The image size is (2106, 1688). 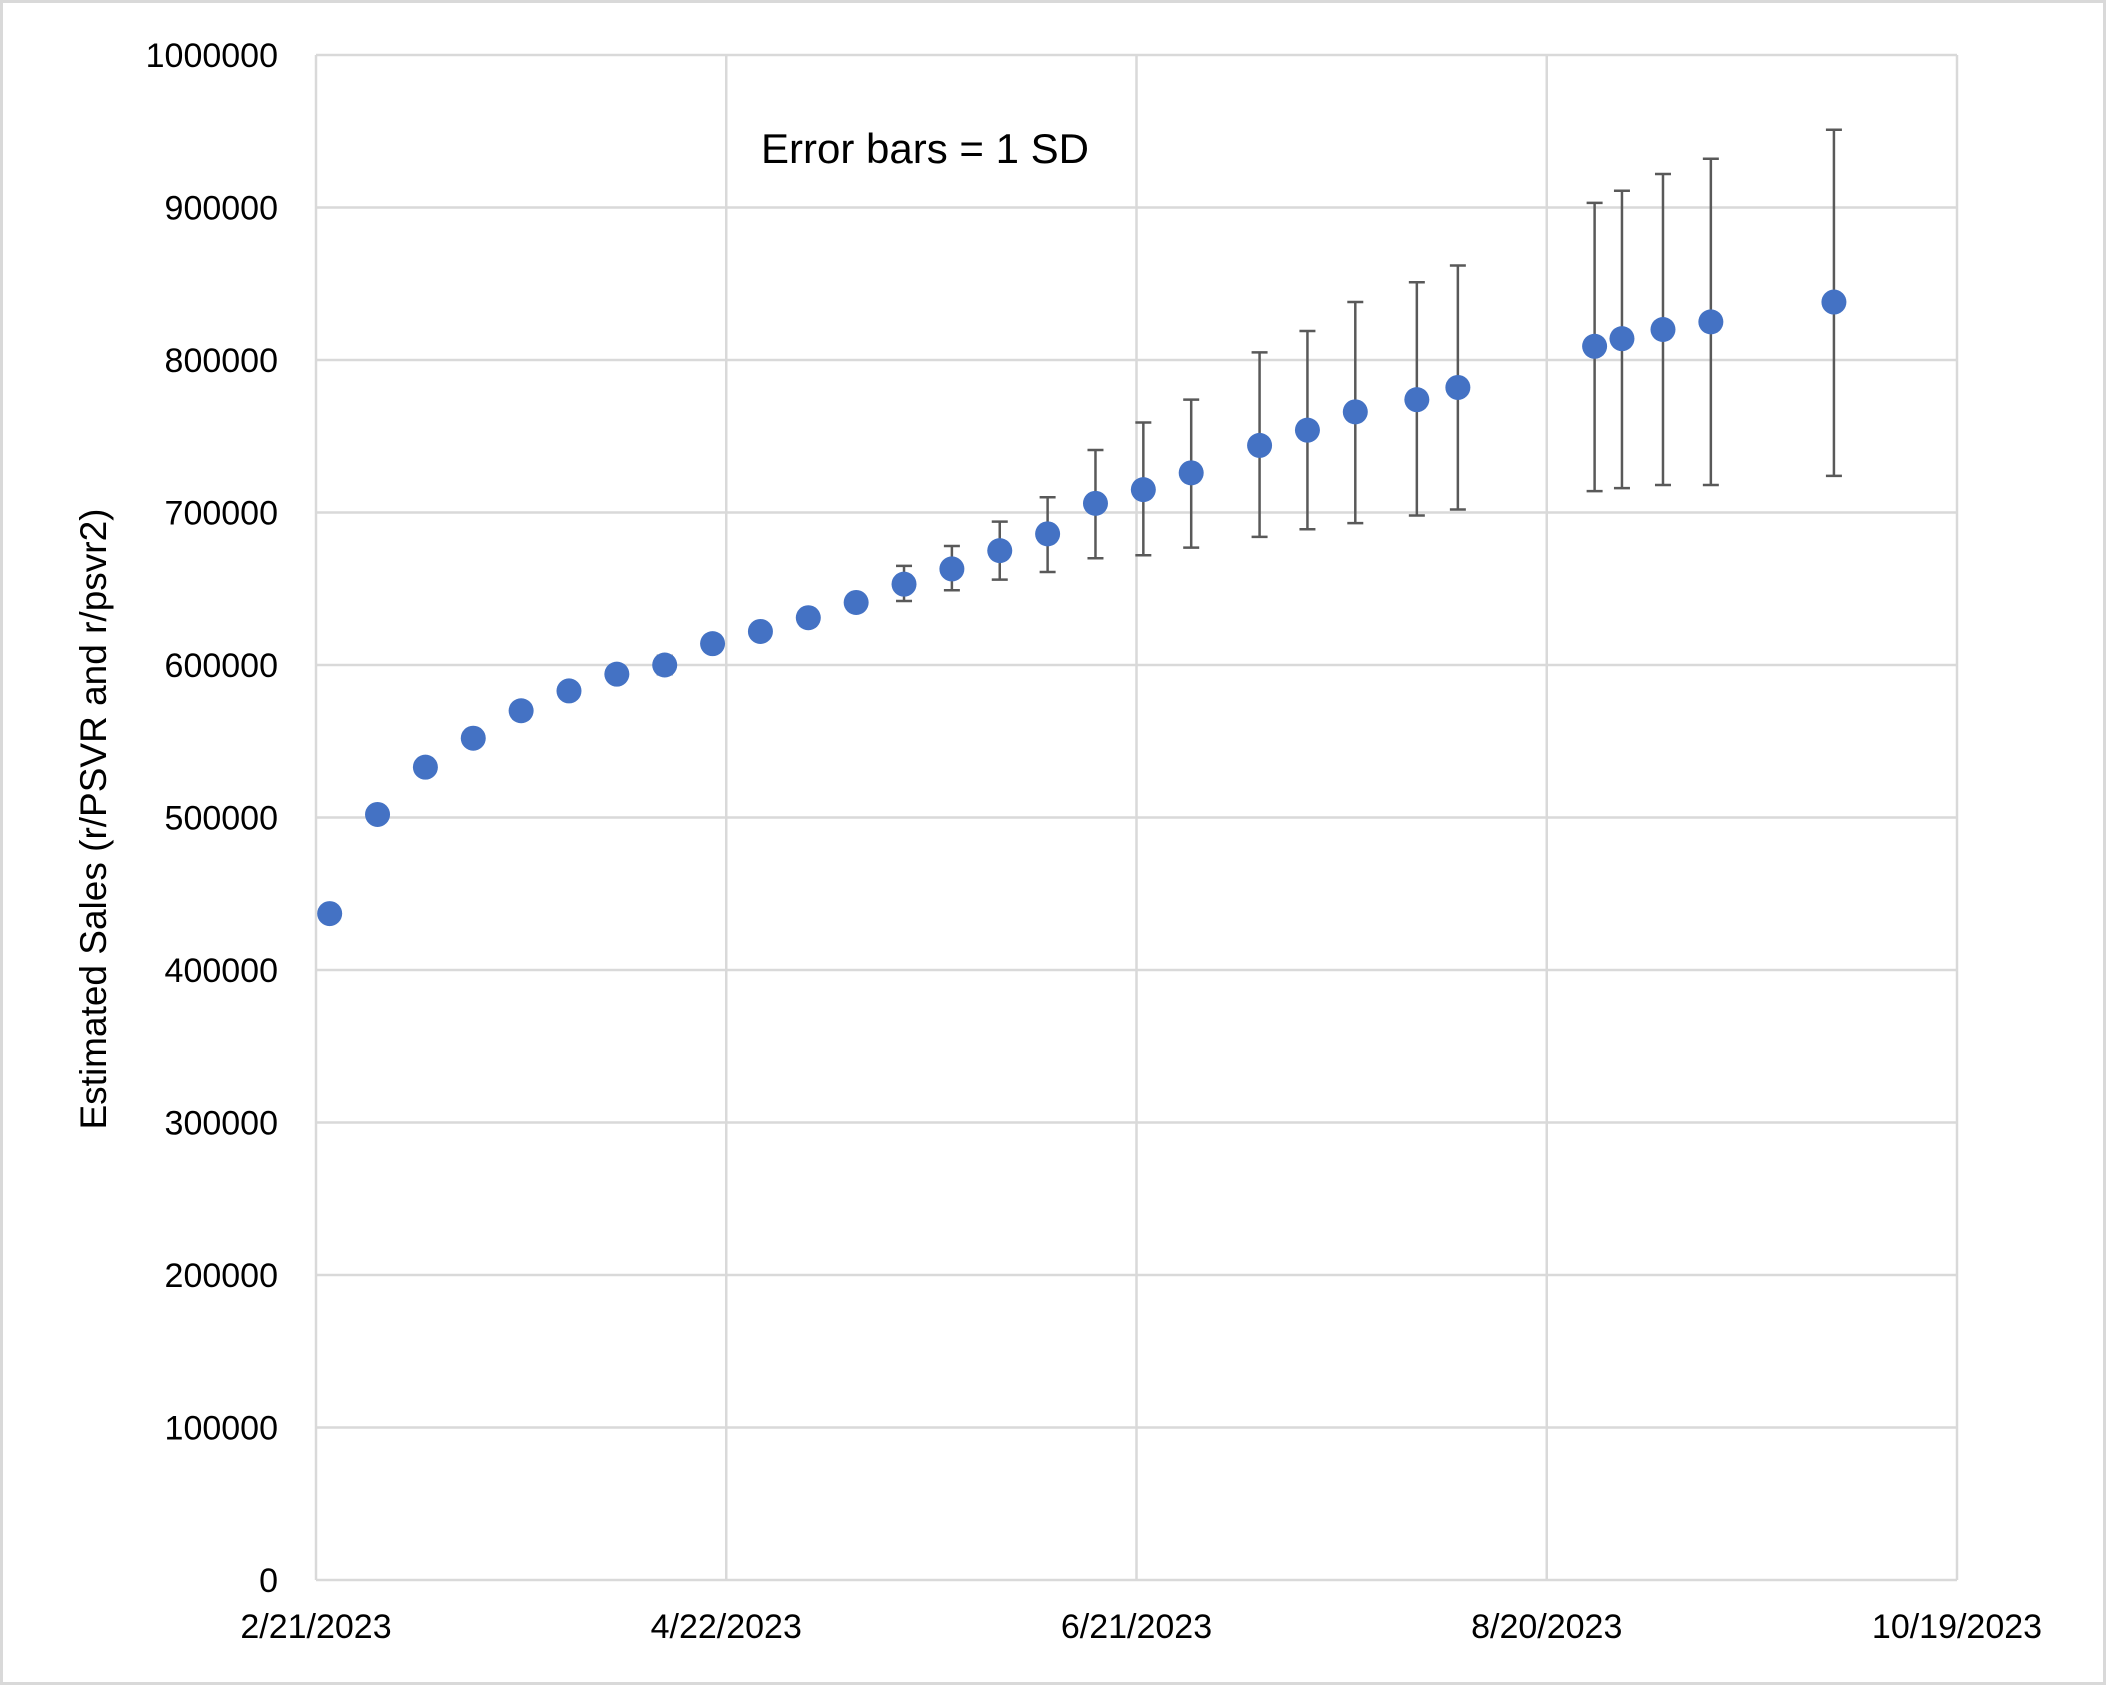 What do you see at coordinates (212, 56) in the screenshot?
I see `y-tick-label: 1000000` at bounding box center [212, 56].